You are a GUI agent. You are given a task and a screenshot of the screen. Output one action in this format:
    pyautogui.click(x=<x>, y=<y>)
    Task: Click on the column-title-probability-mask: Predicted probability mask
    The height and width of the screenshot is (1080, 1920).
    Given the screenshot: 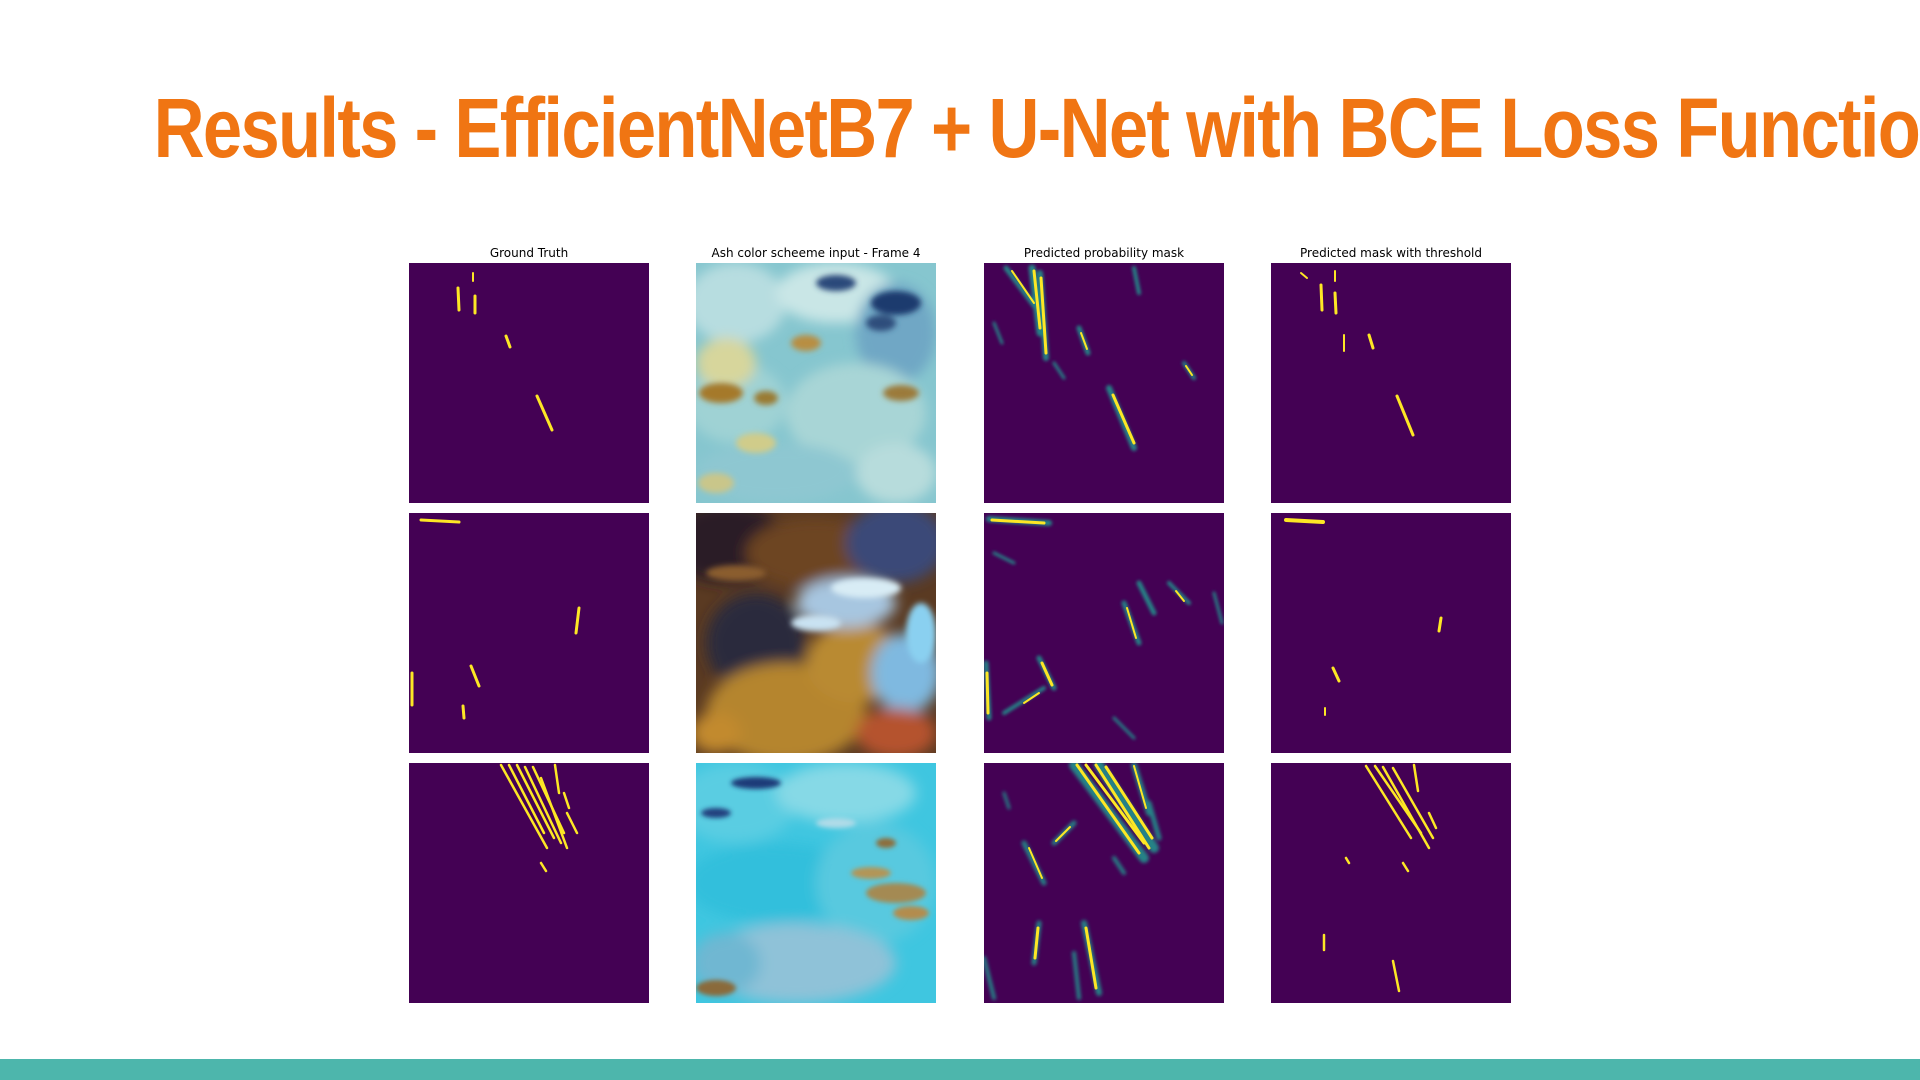 What is the action you would take?
    pyautogui.click(x=1104, y=253)
    